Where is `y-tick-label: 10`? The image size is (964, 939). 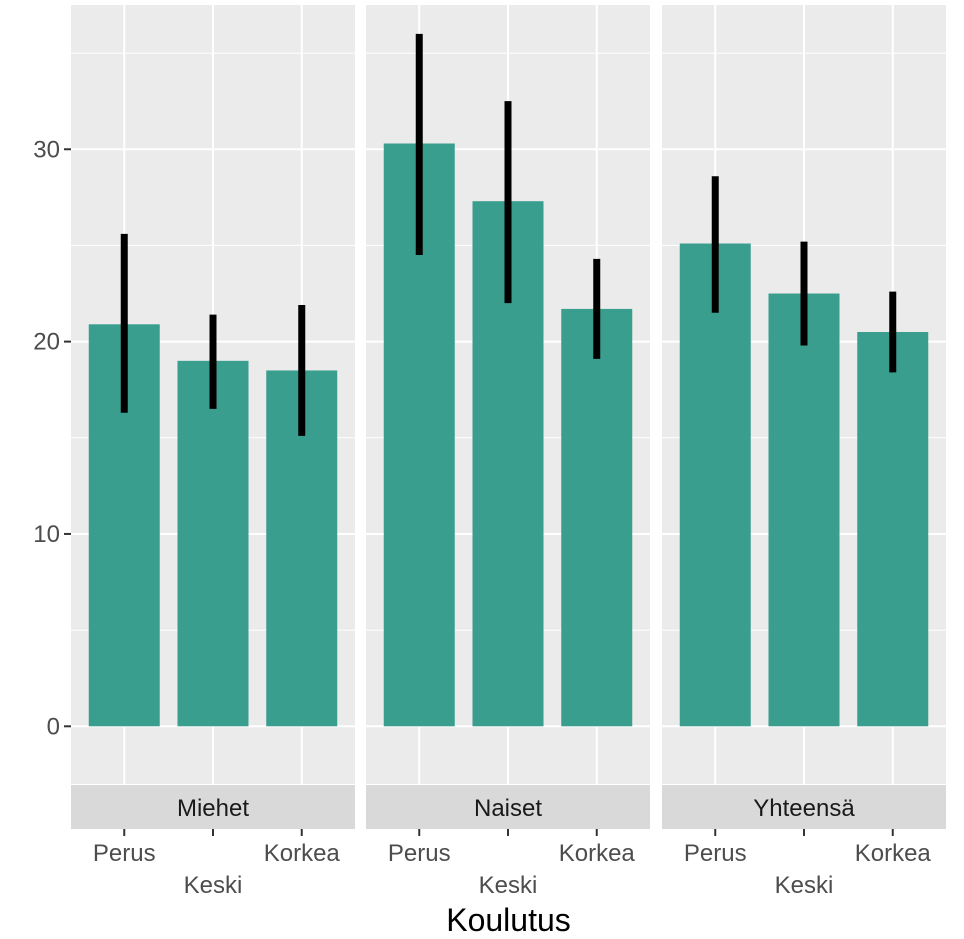
y-tick-label: 10 is located at coordinates (46, 534).